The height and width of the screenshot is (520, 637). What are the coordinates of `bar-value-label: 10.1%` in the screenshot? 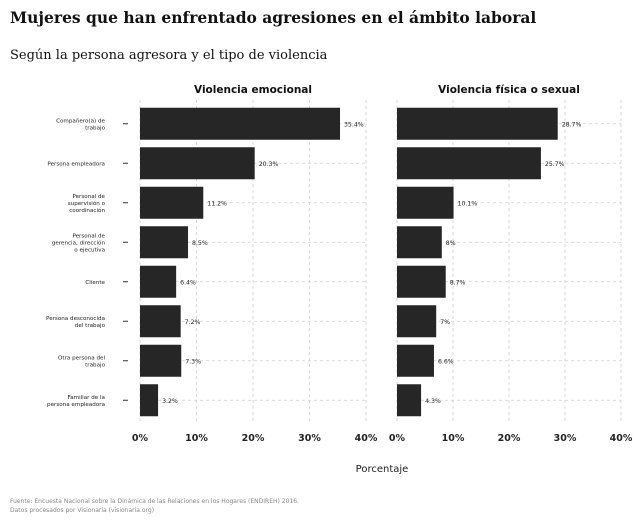 It's located at (468, 203).